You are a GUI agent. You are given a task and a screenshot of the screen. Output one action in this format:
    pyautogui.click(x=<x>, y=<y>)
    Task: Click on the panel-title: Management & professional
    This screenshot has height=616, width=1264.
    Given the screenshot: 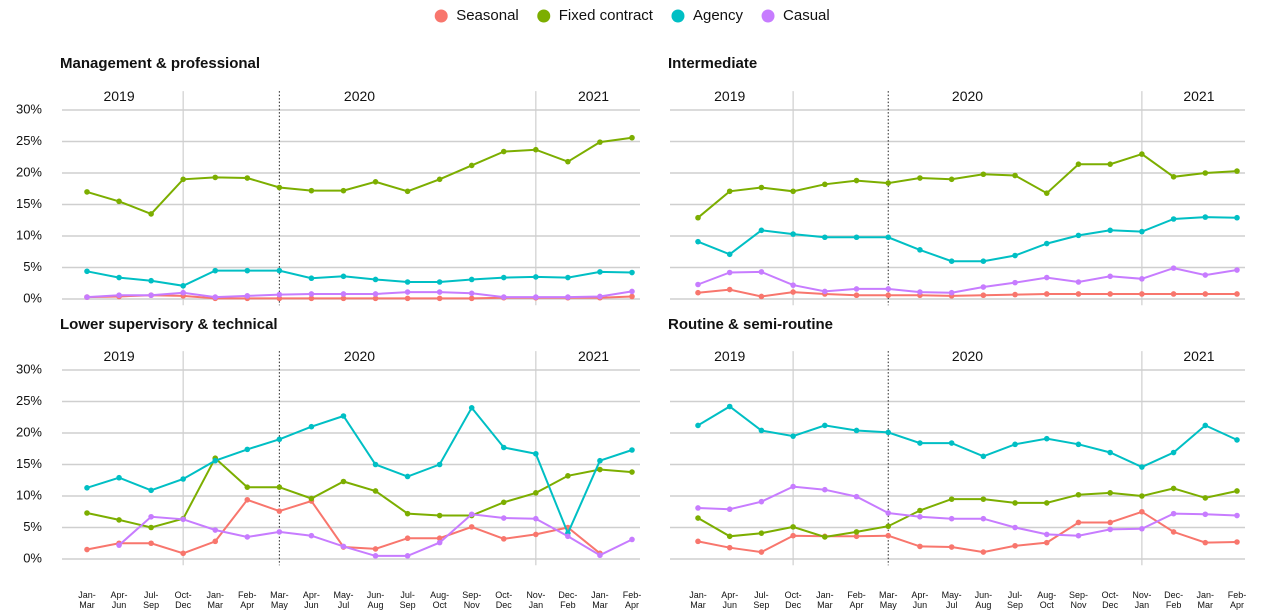 What is the action you would take?
    pyautogui.click(x=160, y=63)
    